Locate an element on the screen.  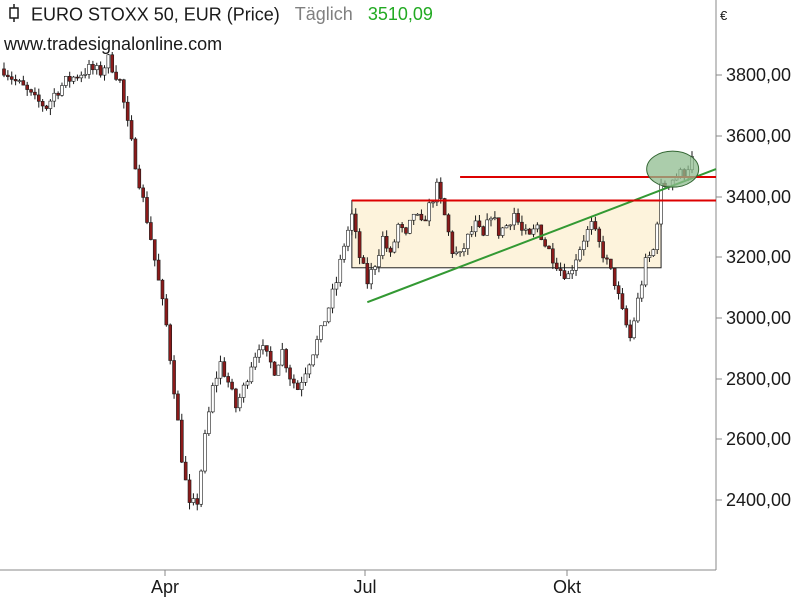
x-tick-okt: Okt is located at coordinates (567, 583).